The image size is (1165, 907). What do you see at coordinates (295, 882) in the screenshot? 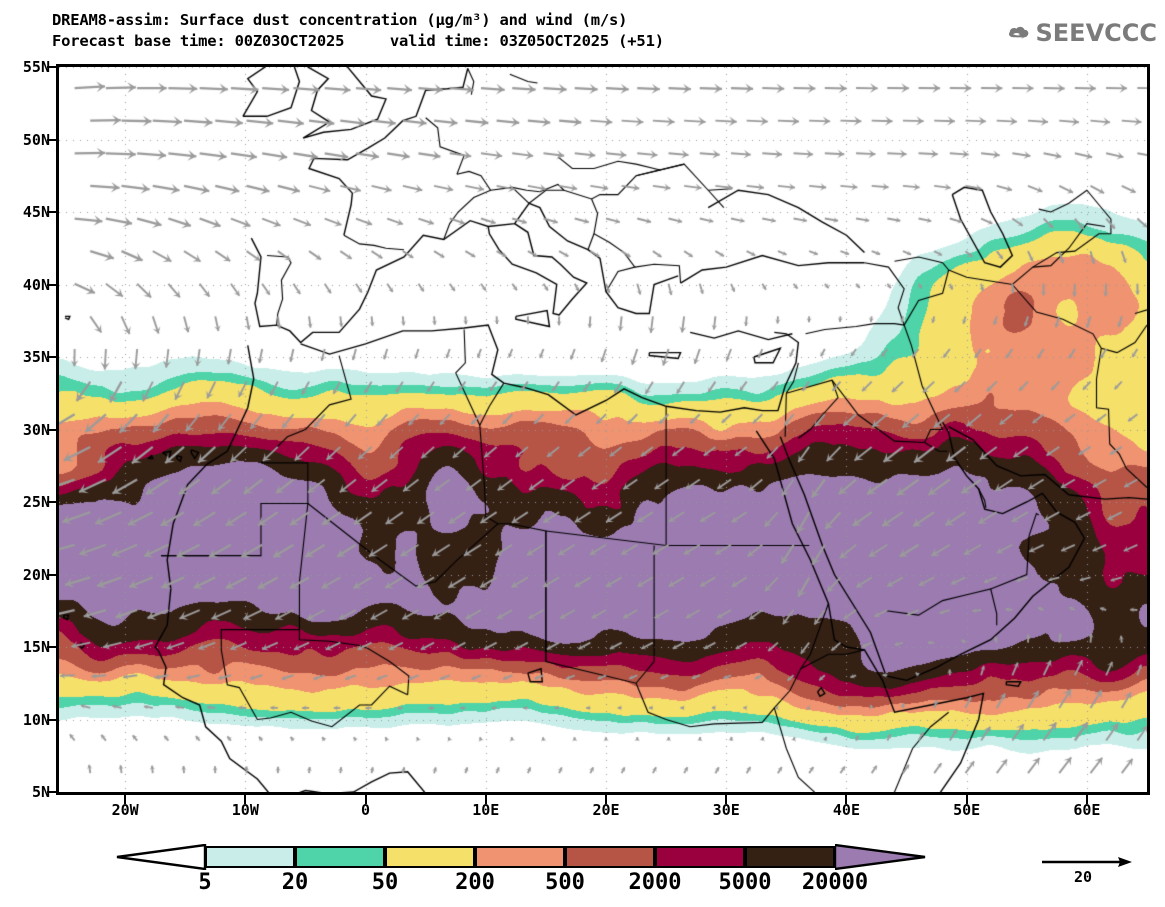
I see `colorbar-tick-20: 20` at bounding box center [295, 882].